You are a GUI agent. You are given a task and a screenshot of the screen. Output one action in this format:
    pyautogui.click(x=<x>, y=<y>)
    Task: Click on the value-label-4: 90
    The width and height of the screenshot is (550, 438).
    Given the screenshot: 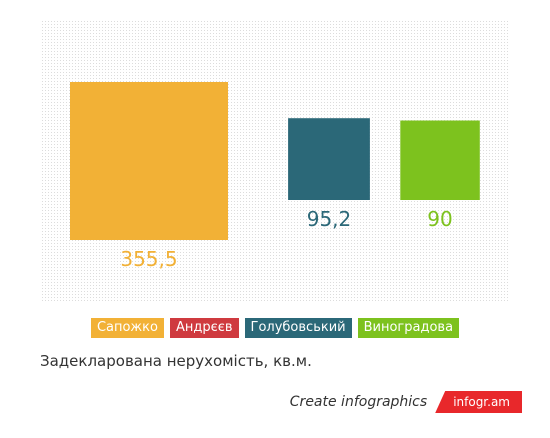 What is the action you would take?
    pyautogui.click(x=439, y=219)
    